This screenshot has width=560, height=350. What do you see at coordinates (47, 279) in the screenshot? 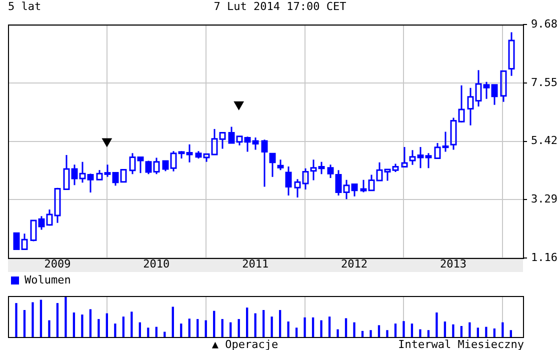
I see `legend-label: Wolumen` at bounding box center [47, 279].